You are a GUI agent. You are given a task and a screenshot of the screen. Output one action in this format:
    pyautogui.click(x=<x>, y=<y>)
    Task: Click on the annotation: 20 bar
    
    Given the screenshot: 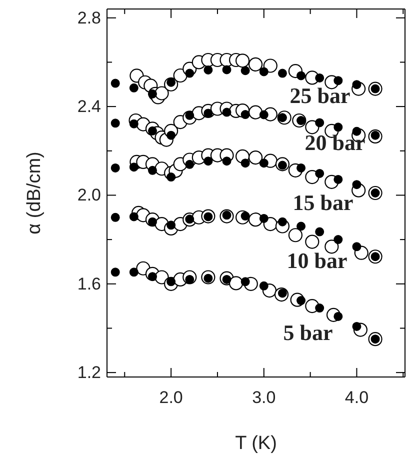 What is the action you would take?
    pyautogui.click(x=335, y=143)
    